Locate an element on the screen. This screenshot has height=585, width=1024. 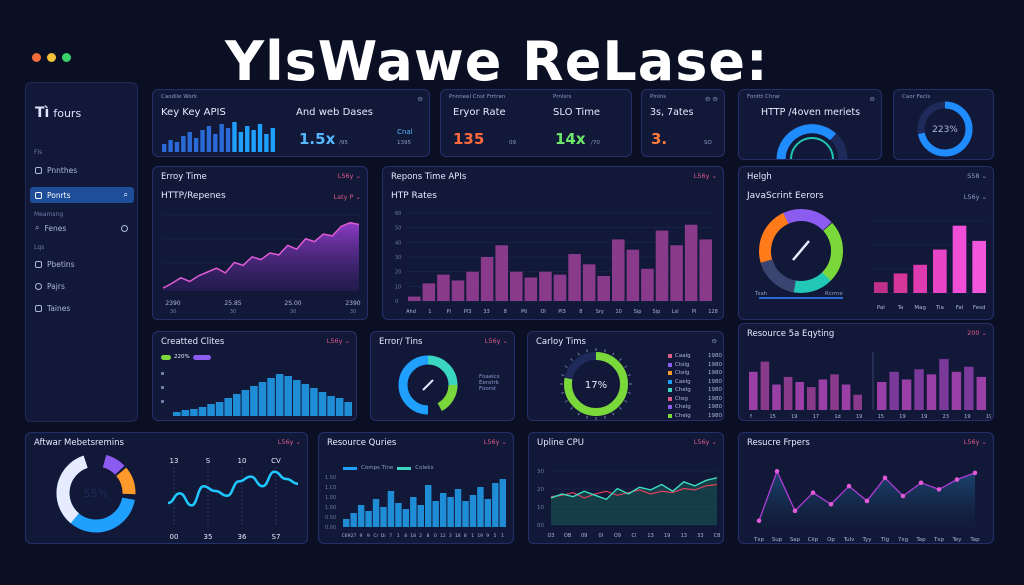
series-line is located at coordinates (634, 489).